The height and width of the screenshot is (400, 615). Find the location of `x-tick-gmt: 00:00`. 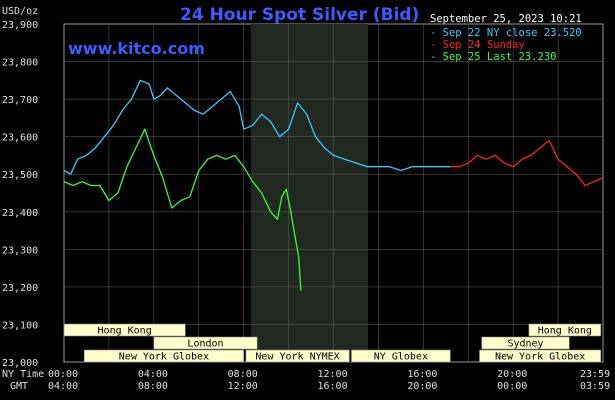

x-tick-gmt: 00:00 is located at coordinates (512, 386).